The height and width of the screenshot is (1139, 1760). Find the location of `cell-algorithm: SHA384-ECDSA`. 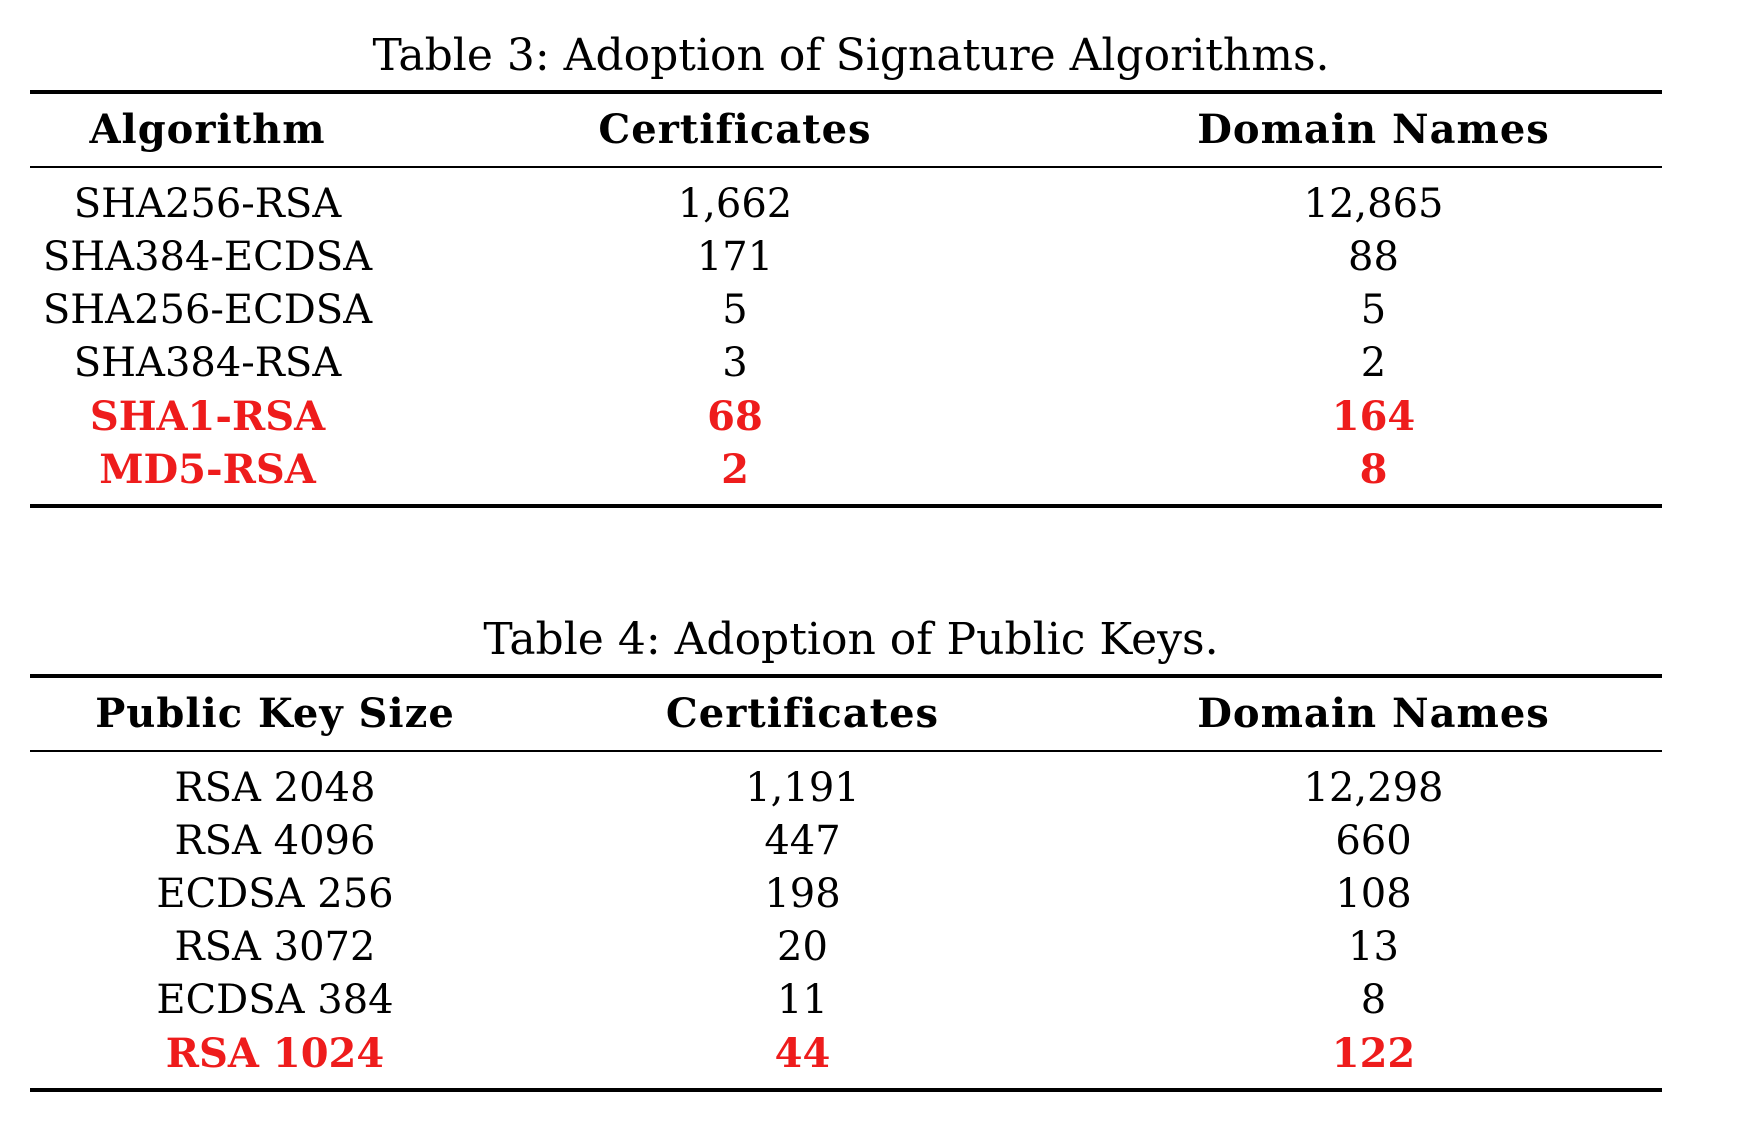

cell-algorithm: SHA384-ECDSA is located at coordinates (207, 257).